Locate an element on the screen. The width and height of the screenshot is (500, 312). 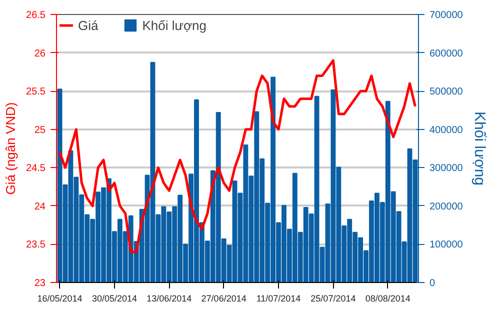
x-tick-label: 13/06/2014 is located at coordinates (169, 299).